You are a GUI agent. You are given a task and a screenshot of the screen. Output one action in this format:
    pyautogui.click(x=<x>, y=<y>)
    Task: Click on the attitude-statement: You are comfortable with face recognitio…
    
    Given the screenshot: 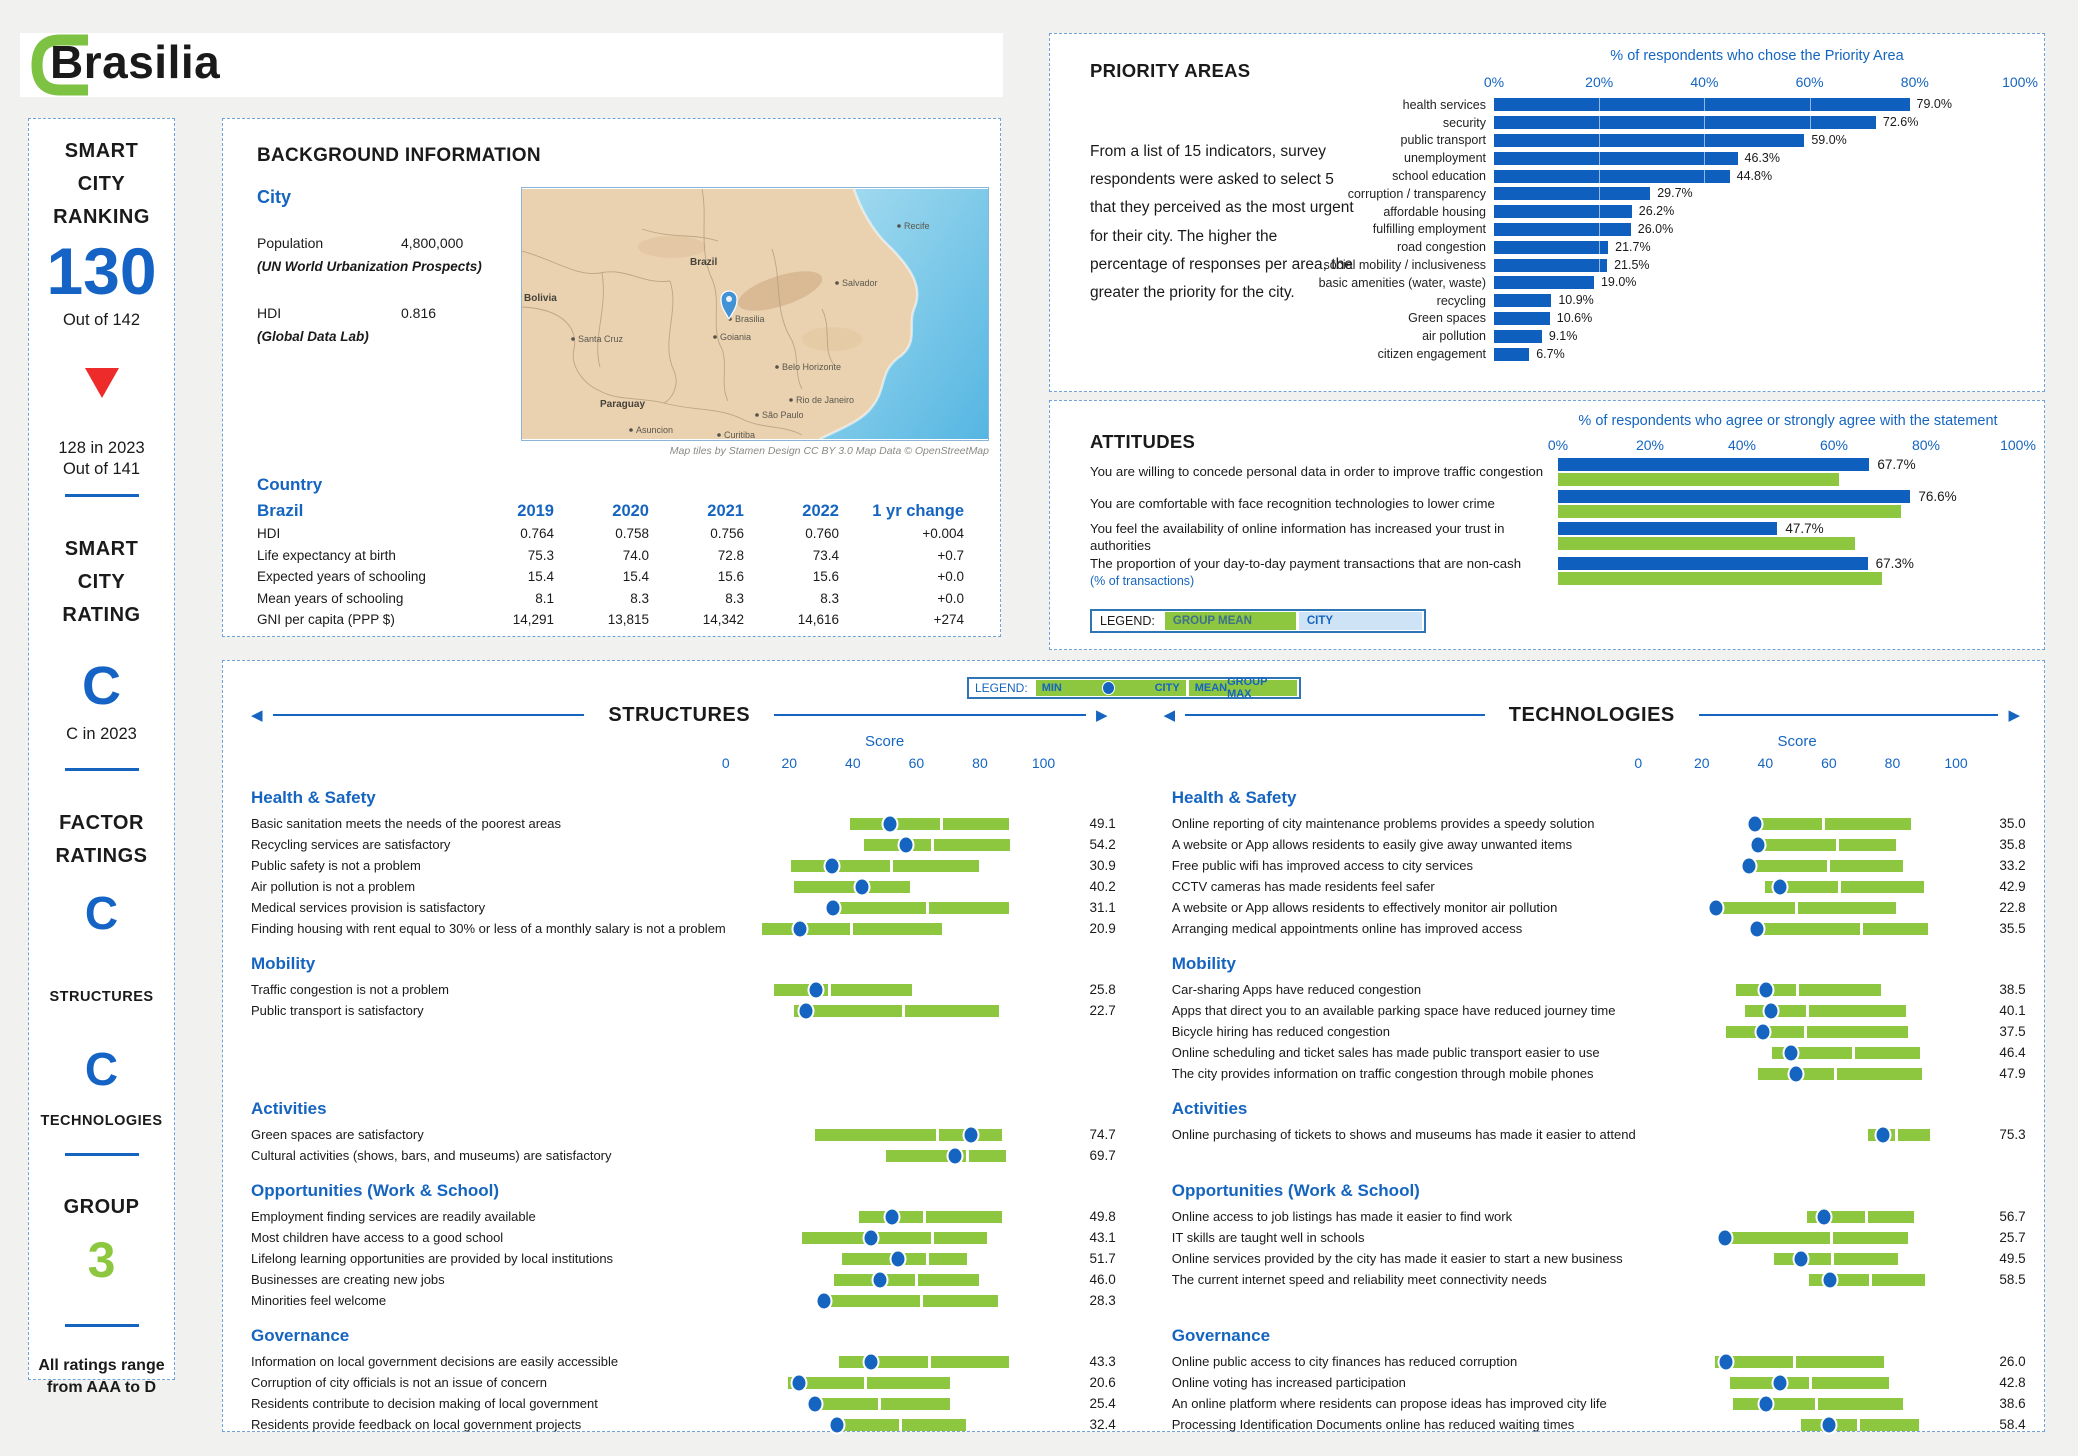 What is the action you would take?
    pyautogui.click(x=1292, y=503)
    